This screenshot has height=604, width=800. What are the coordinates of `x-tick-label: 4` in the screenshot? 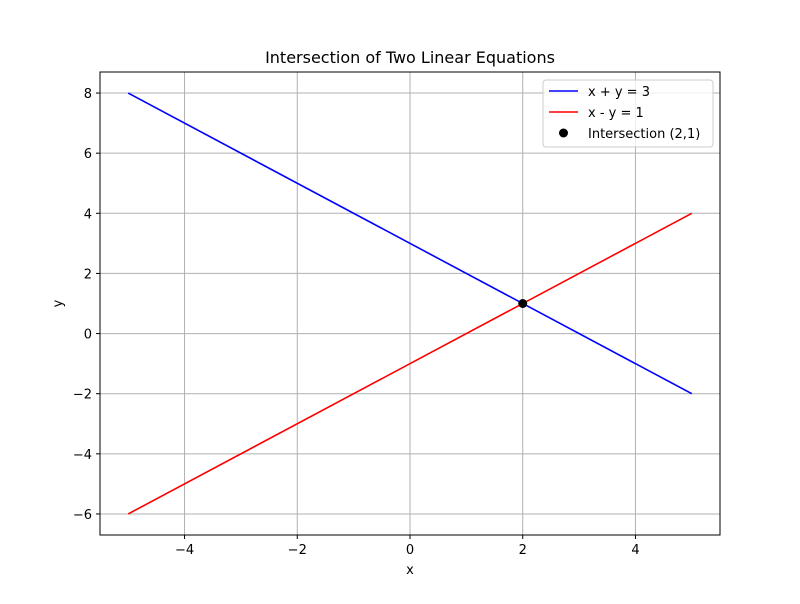 It's located at (635, 550).